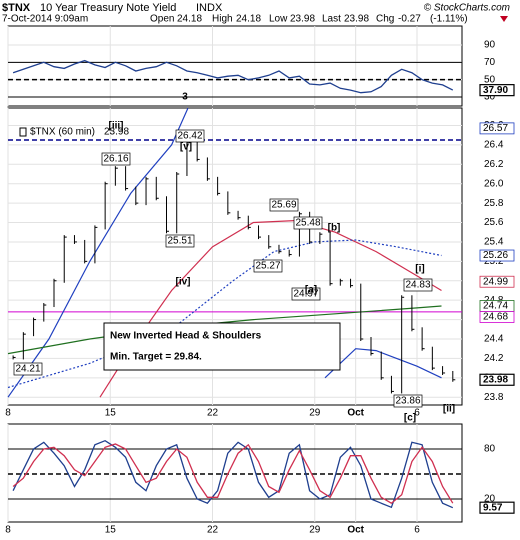  I want to click on y-tick-label: 25.4, so click(494, 242).